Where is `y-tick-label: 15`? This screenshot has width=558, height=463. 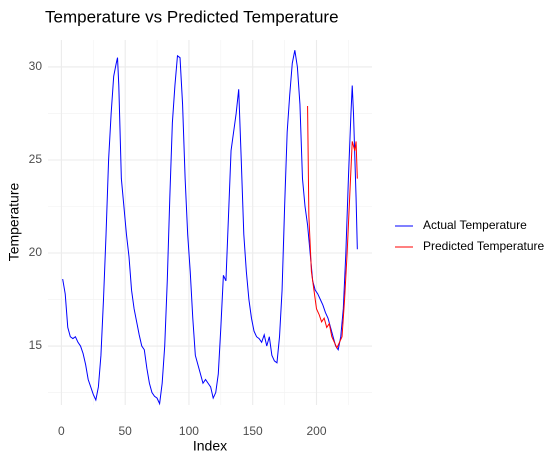 y-tick-label: 15 is located at coordinates (36, 345).